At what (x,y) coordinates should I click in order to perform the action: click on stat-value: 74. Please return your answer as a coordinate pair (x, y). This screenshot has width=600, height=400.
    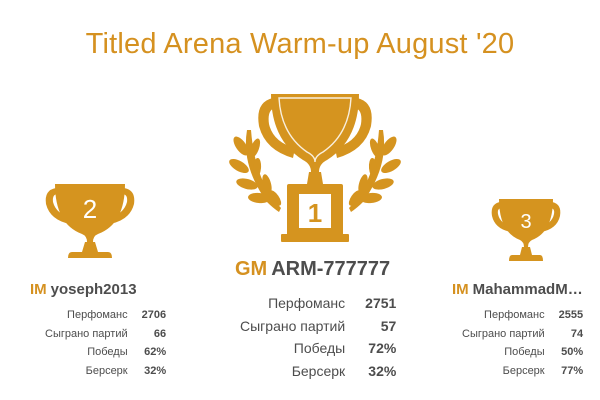
    Looking at the image, I should click on (577, 333).